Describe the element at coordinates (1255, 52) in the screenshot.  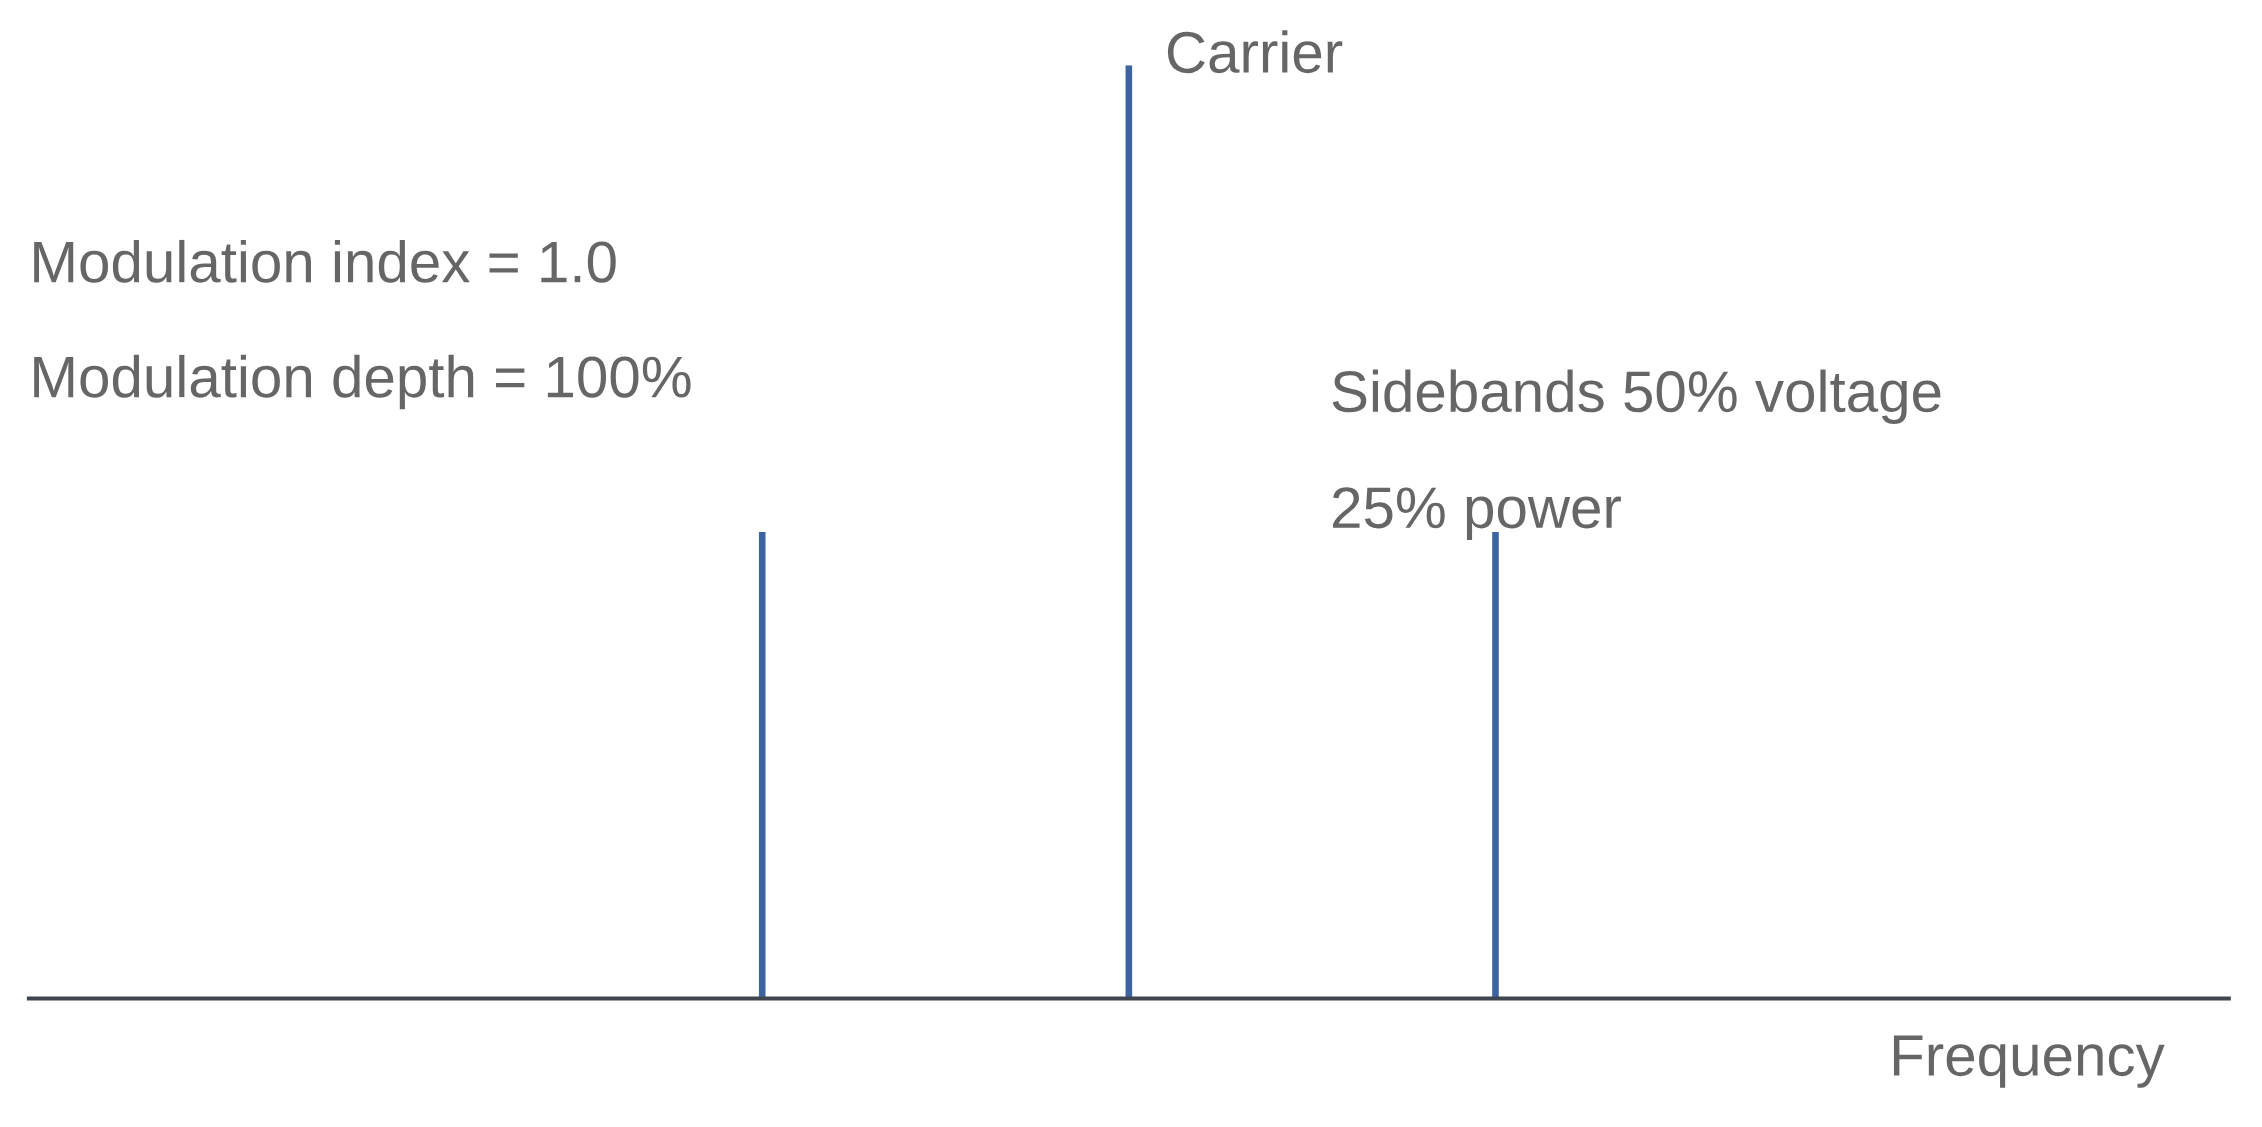
I see `annotation: Carrier` at that location.